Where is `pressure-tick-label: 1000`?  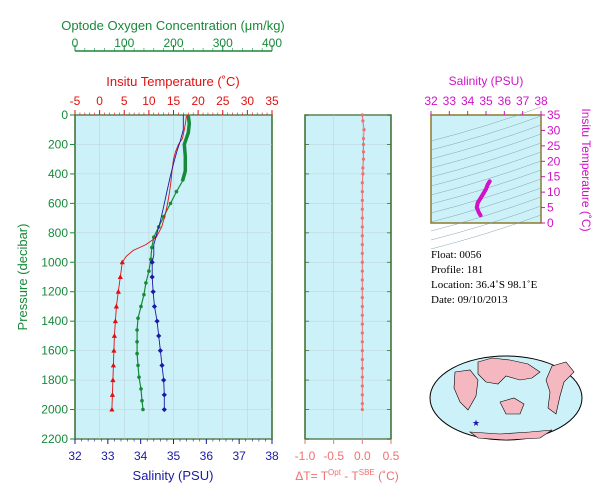 pressure-tick-label: 1000 is located at coordinates (54, 262).